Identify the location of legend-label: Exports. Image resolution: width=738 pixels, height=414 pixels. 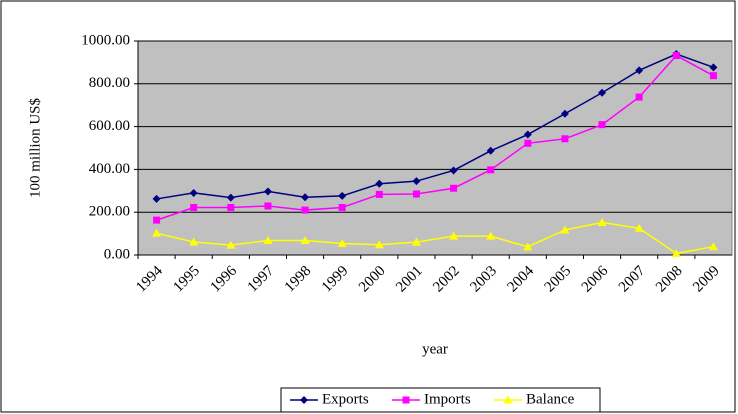
(345, 399).